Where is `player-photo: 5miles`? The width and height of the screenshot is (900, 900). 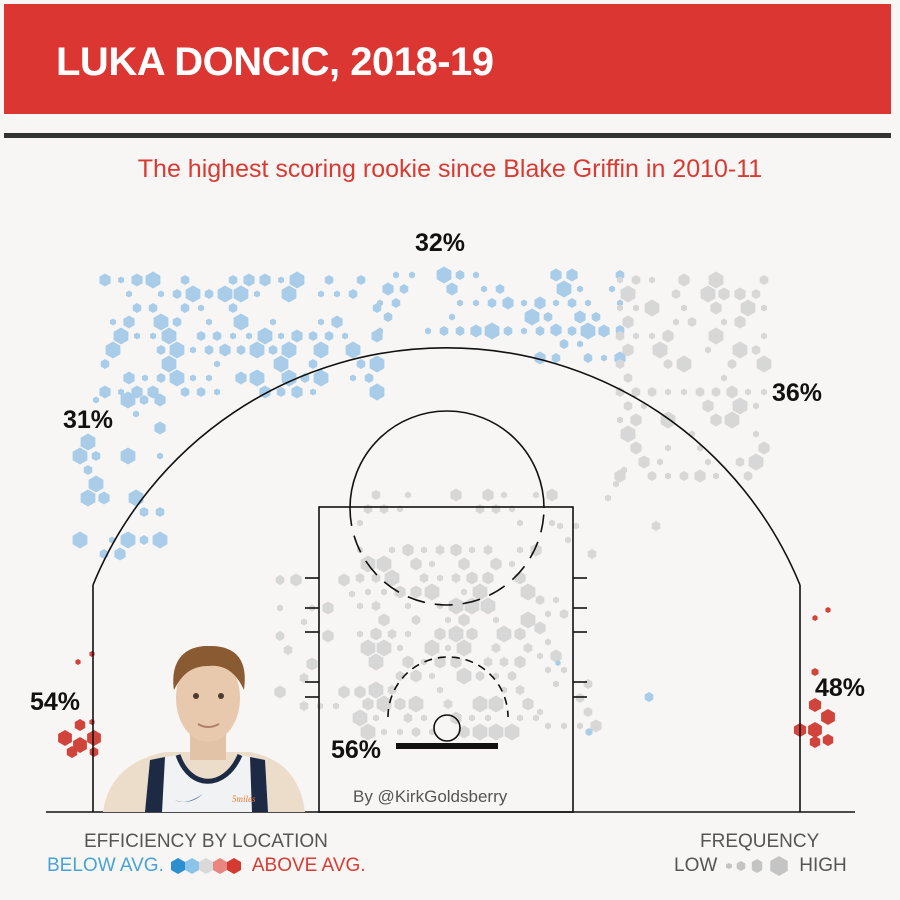 player-photo: 5miles is located at coordinates (204, 728).